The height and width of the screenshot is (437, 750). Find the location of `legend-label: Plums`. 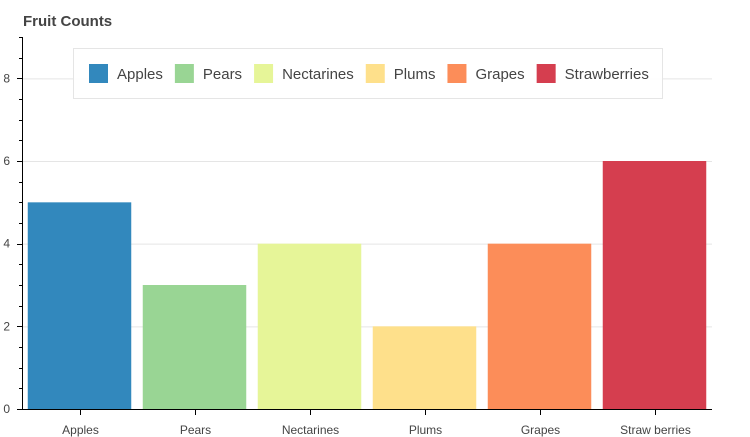

legend-label: Plums is located at coordinates (415, 74).